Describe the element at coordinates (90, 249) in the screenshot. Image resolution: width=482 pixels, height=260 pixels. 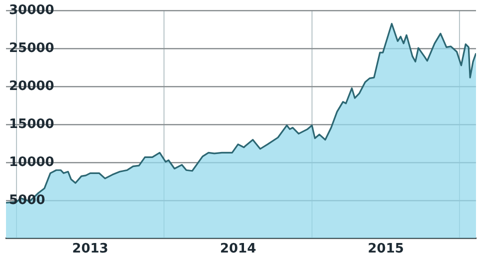
I see `x-tick-label: 2013` at that location.